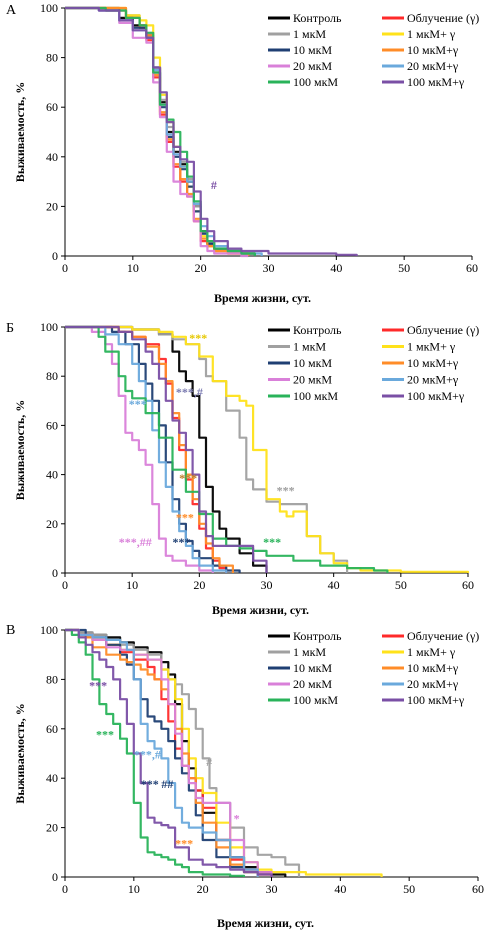 Image resolution: width=490 pixels, height=937 pixels. Describe the element at coordinates (10, 328) in the screenshot. I see `panel-label: Б` at that location.